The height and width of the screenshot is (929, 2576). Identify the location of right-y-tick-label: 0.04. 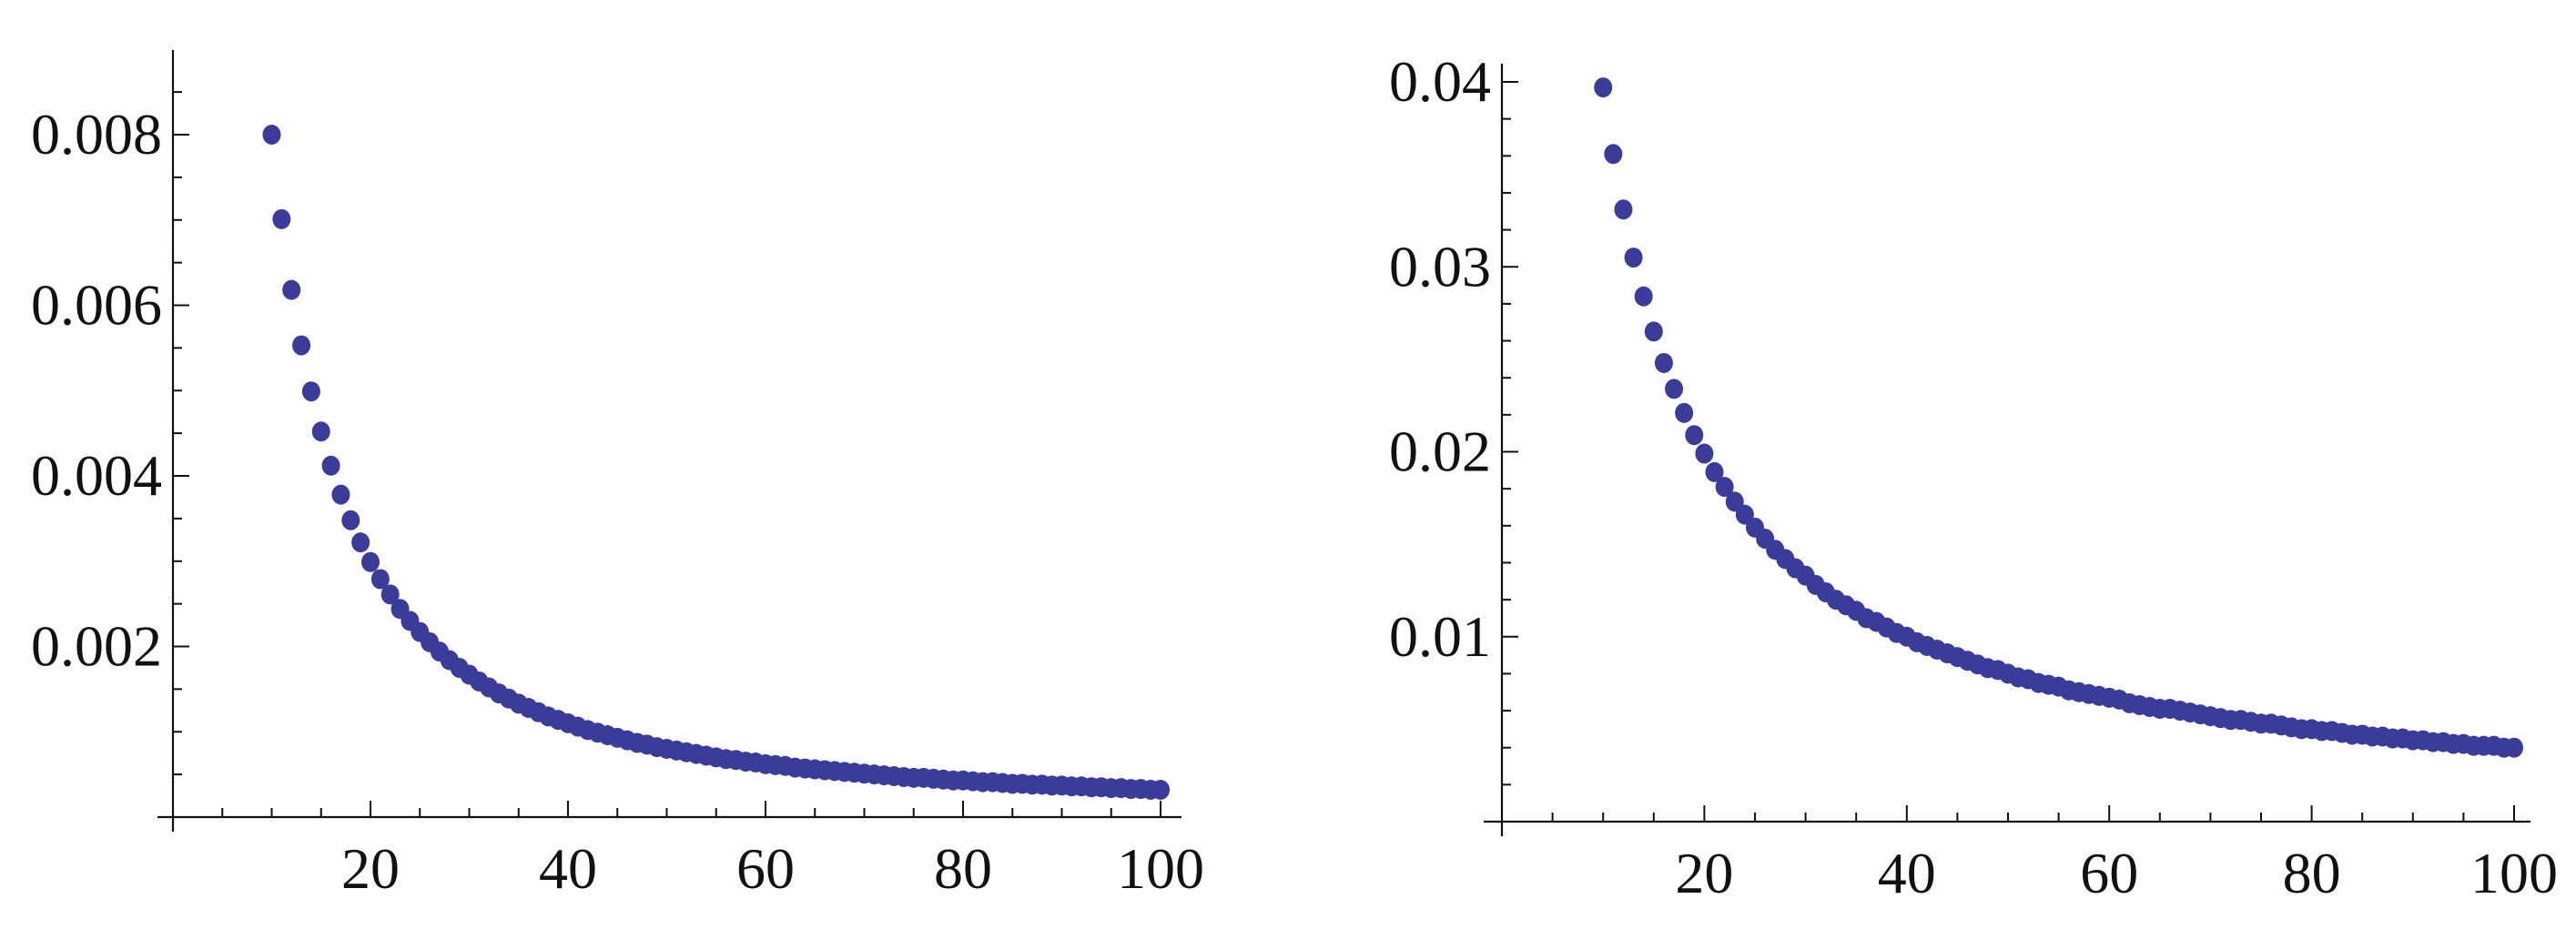
(1440, 81).